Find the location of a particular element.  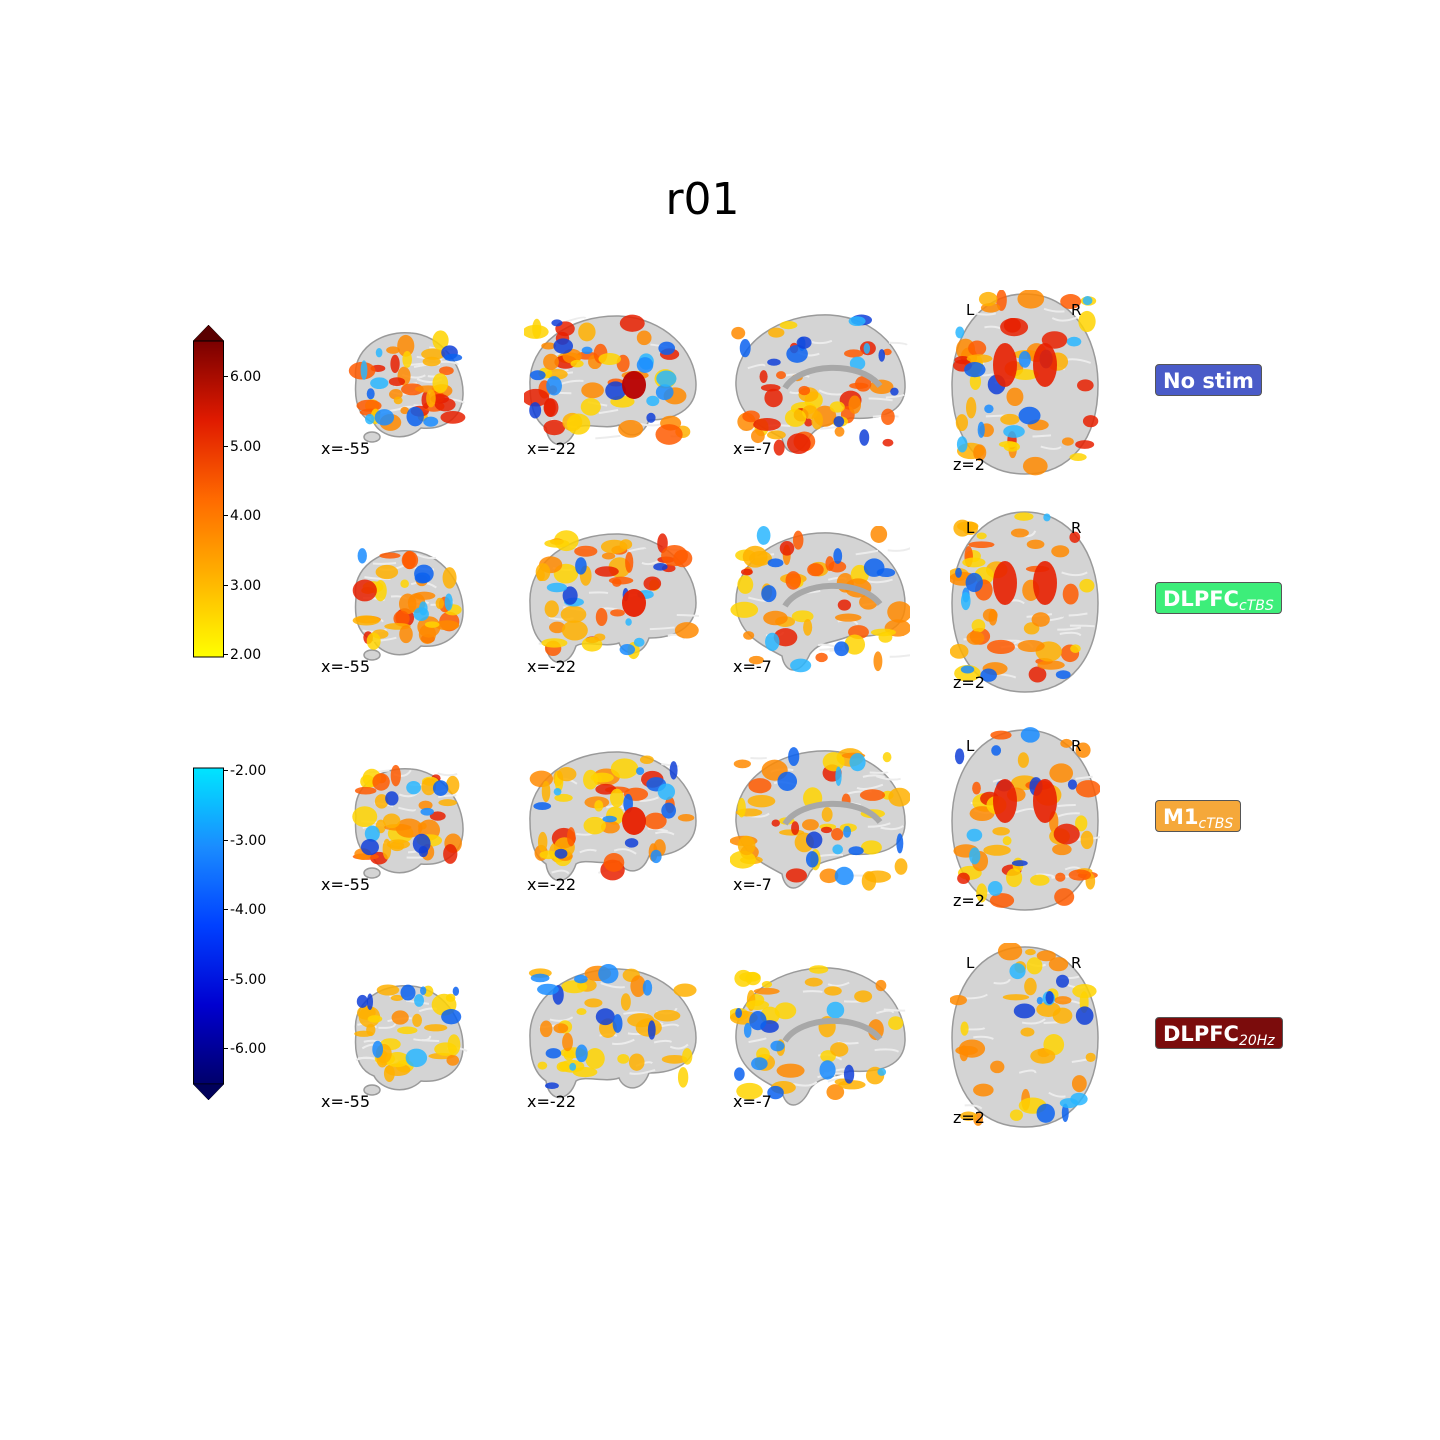

brain-slice-sagittal-medial is located at coordinates (820, 820).